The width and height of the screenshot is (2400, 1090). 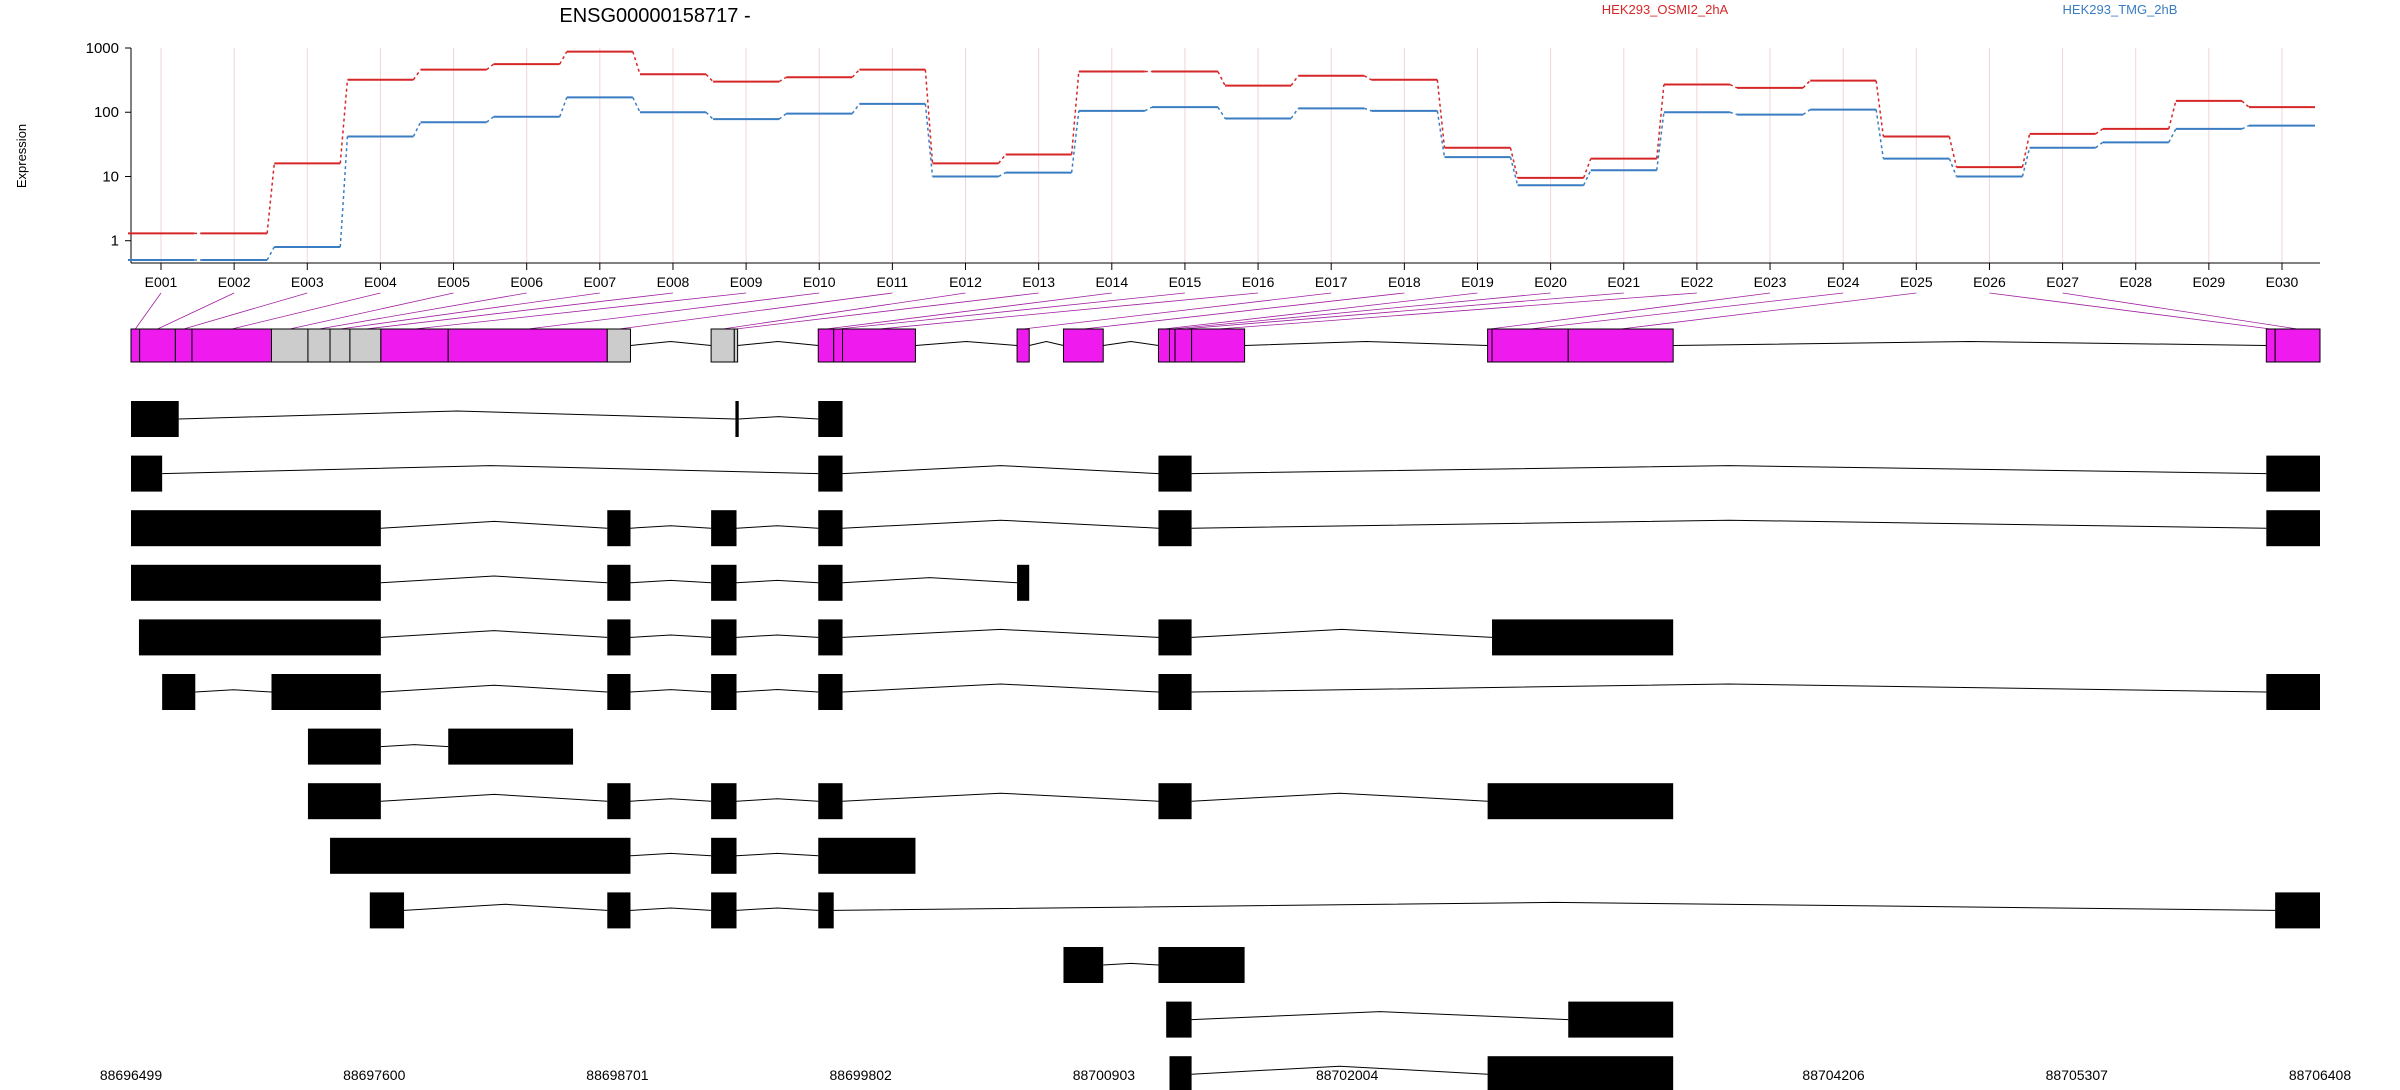 I want to click on coordinate-label: 88703105, so click(x=1590, y=1075).